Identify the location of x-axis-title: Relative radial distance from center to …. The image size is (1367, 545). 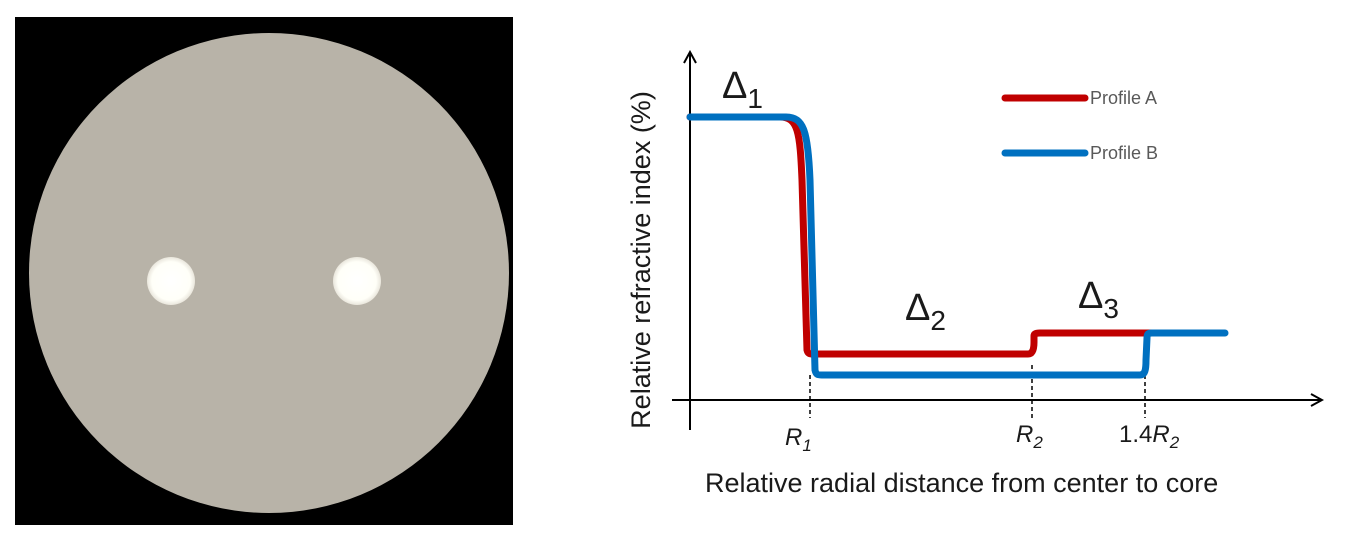
(961, 483).